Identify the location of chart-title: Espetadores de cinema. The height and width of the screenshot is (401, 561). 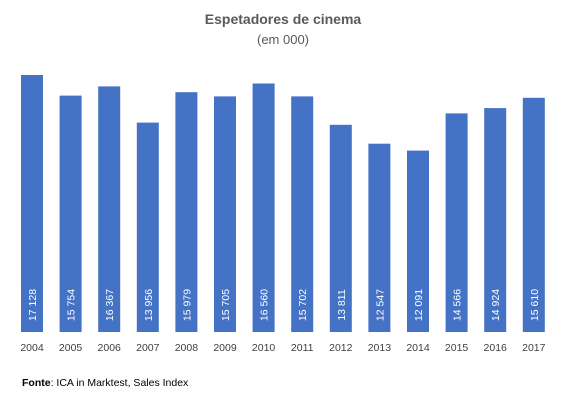
(283, 19).